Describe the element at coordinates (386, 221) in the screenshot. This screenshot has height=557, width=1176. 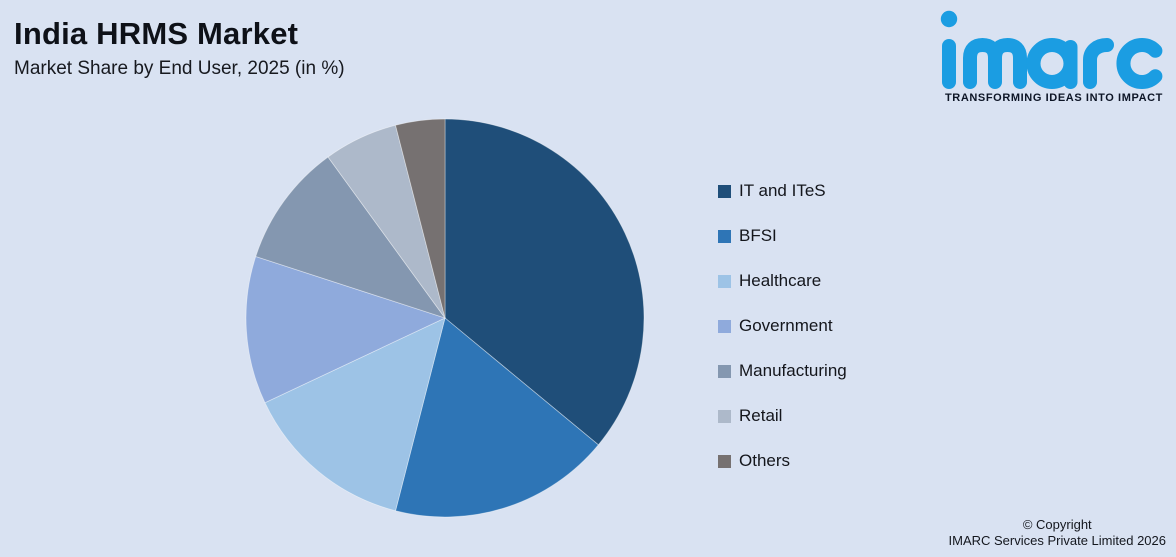
I see `pie-slice-retail` at that location.